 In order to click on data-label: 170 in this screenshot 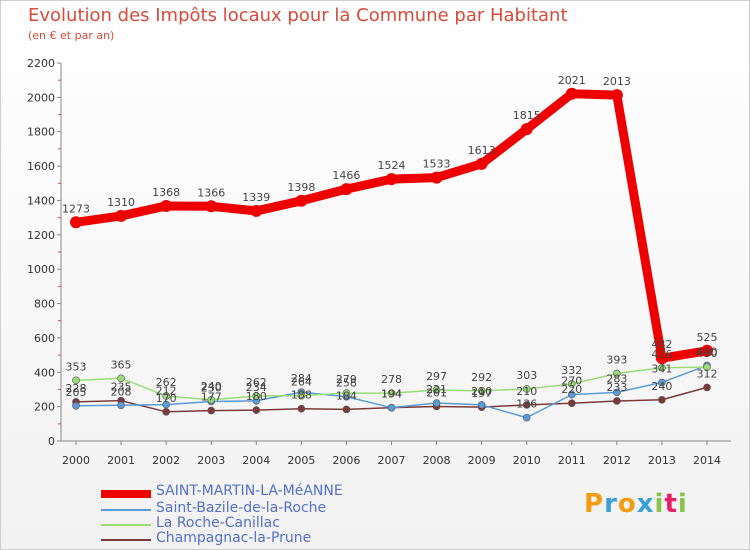, I will do `click(166, 398)`.